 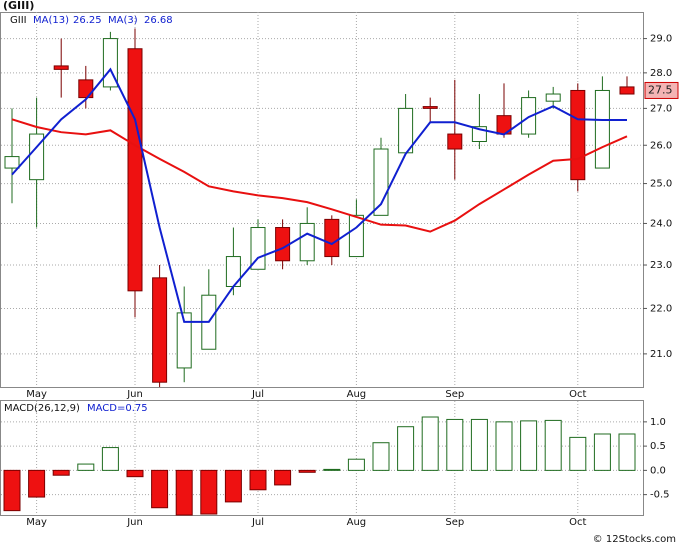 What do you see at coordinates (51, 20) in the screenshot?
I see `legend-ma13: MA(13)` at bounding box center [51, 20].